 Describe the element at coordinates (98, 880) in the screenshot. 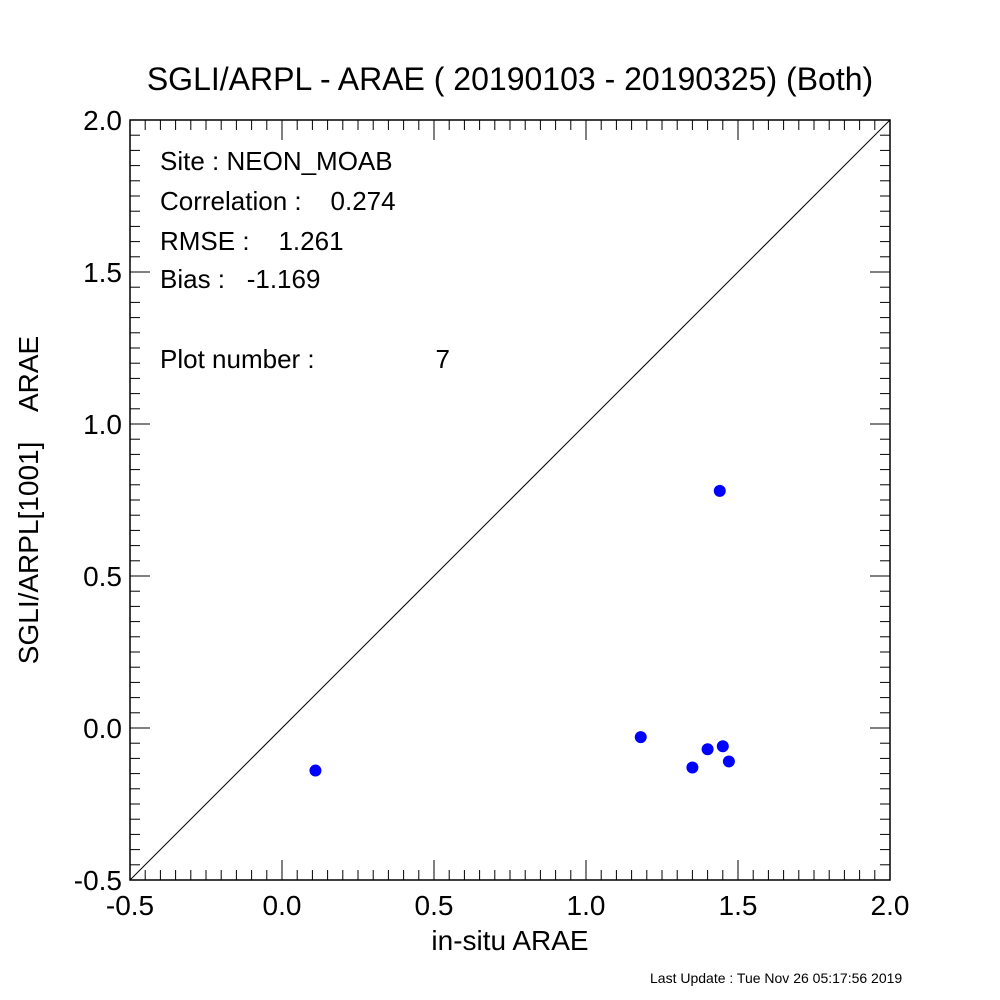

I see `y-tick-label: -0.5` at that location.